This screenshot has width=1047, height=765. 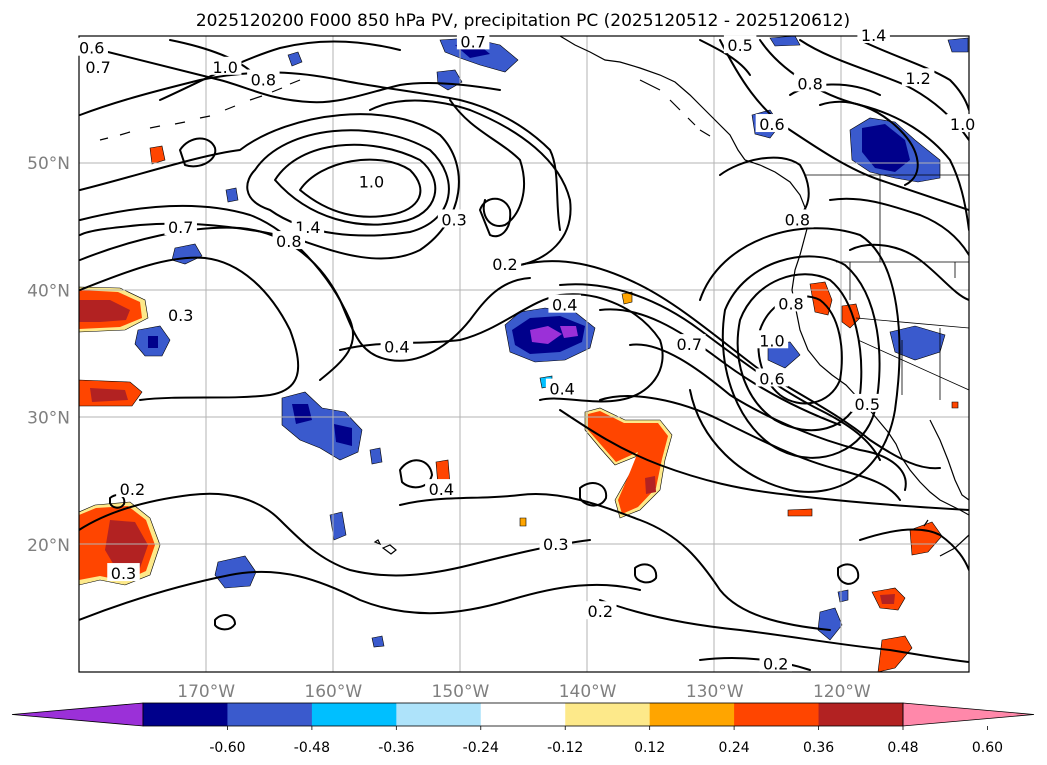 What do you see at coordinates (917, 78) in the screenshot?
I see `contour-label: 1.2` at bounding box center [917, 78].